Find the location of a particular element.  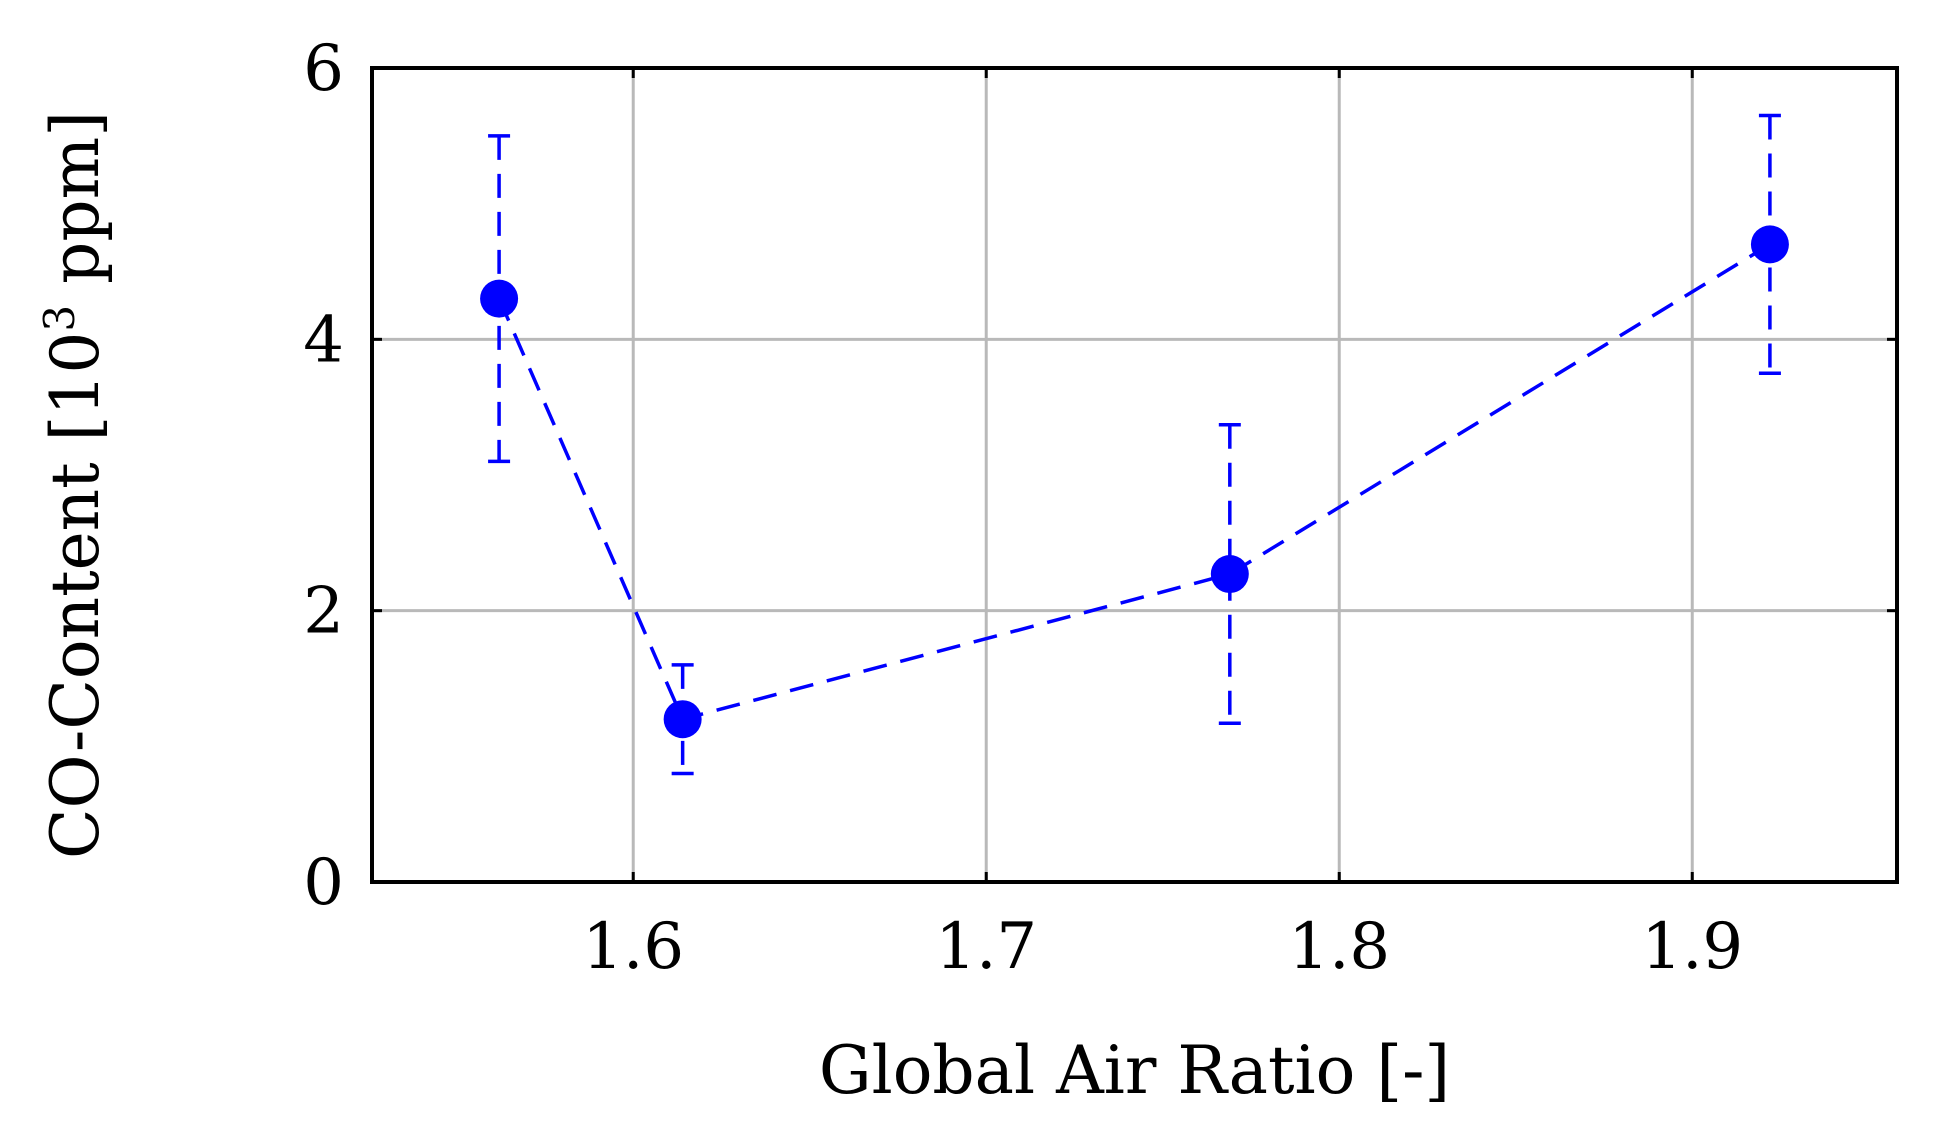

y-axis-label: CO-Content [103 ppm] is located at coordinates (75, 485).